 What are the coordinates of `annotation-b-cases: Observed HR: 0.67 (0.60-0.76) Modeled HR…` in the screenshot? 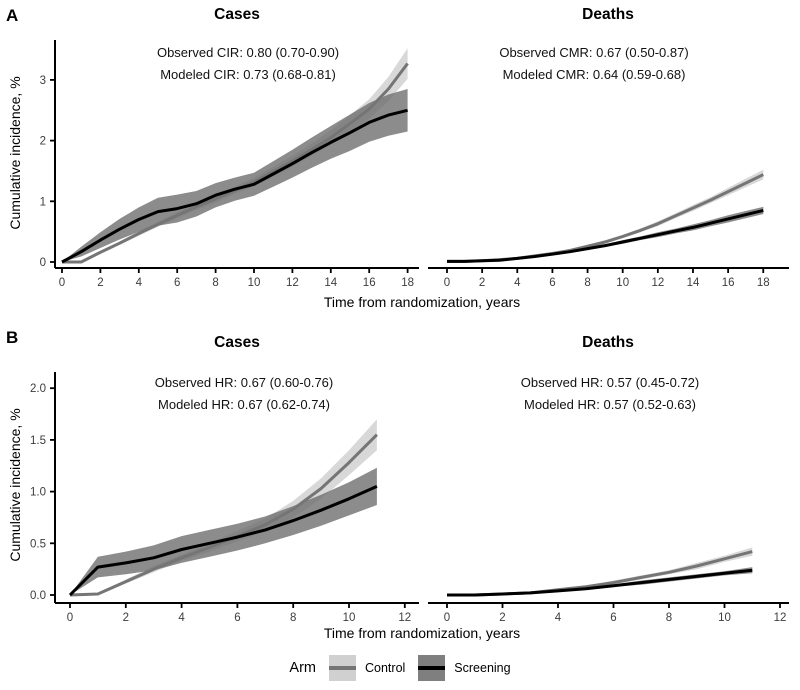 It's located at (244, 394).